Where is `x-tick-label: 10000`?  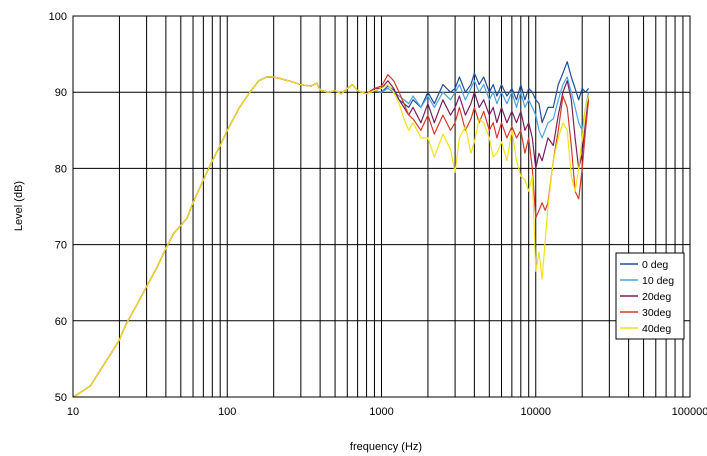 x-tick-label: 10000 is located at coordinates (535, 412).